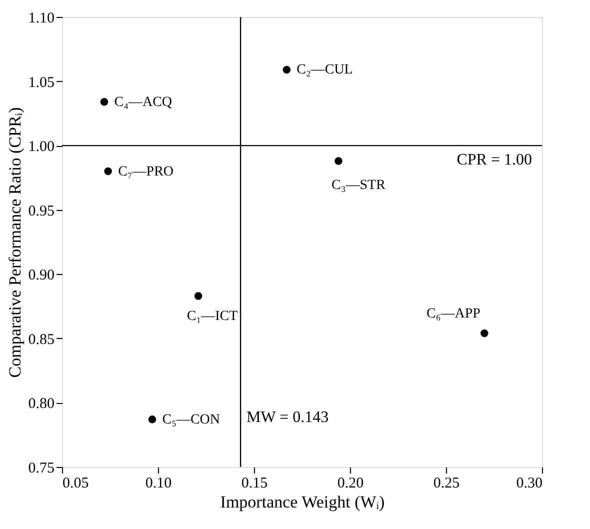 This screenshot has width=590, height=529. What do you see at coordinates (41, 82) in the screenshot?
I see `y-tick-label: 1.05` at bounding box center [41, 82].